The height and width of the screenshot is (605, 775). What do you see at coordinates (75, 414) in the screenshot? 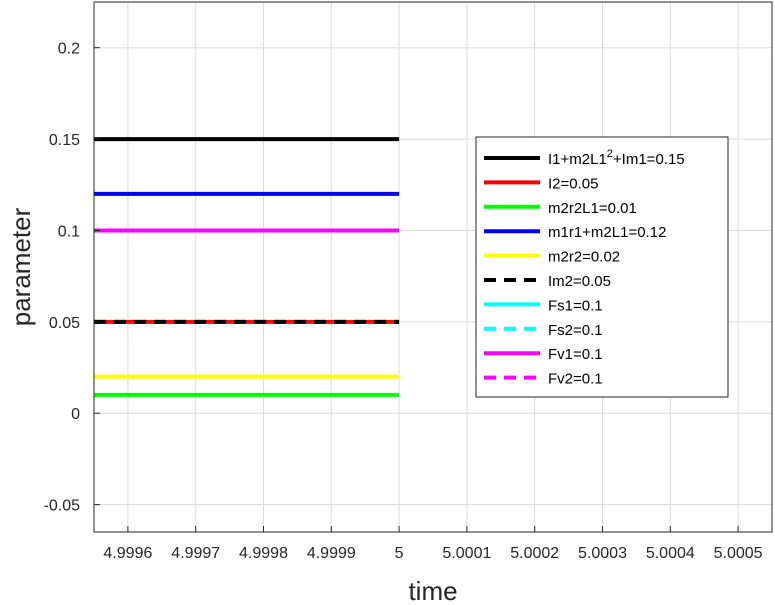
I see `y-tick-label: 0` at bounding box center [75, 414].